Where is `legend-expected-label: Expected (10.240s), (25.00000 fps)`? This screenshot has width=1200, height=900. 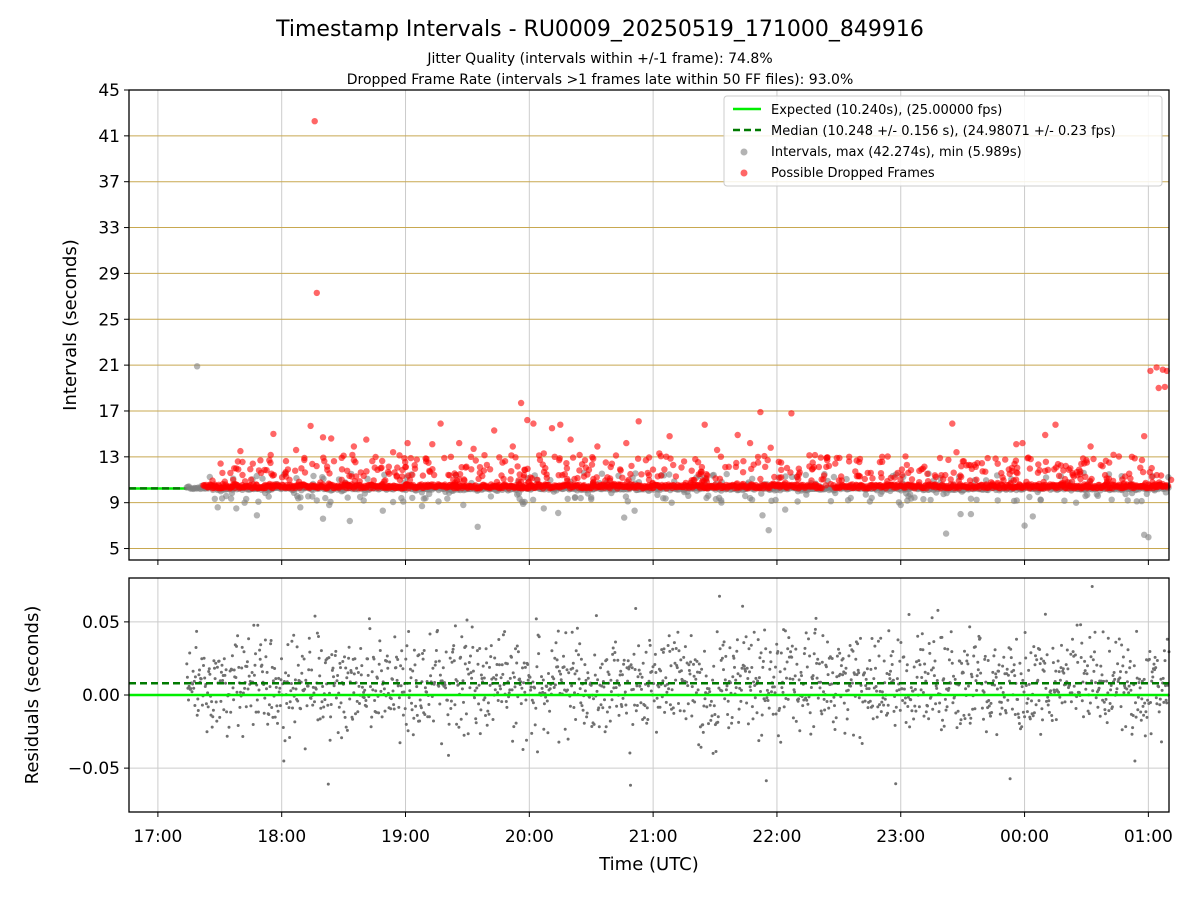 legend-expected-label: Expected (10.240s), (25.00000 fps) is located at coordinates (886, 110).